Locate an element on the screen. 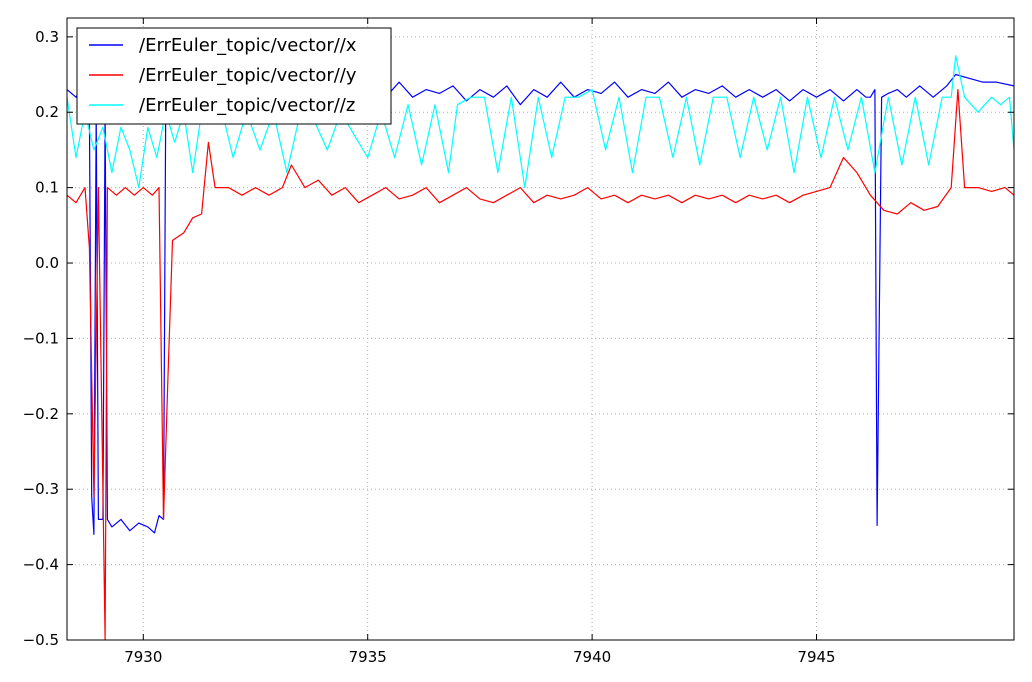  y-tick-labels: −0.5 −0.4 −0.3 −0.2 −0.1 0.0 0.1 0.2 0.3 is located at coordinates (41, 338).